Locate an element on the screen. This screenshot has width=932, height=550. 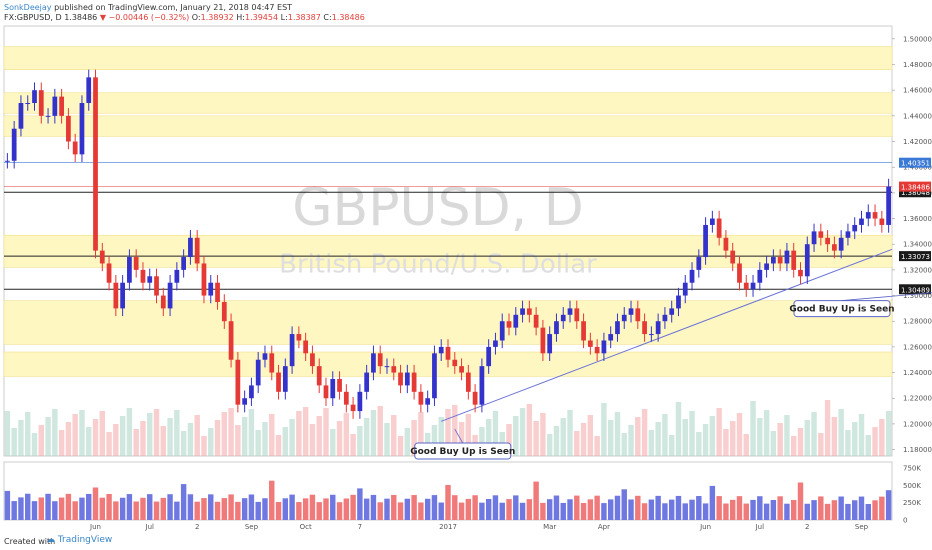
level-label: 1.38048 is located at coordinates (915, 193).